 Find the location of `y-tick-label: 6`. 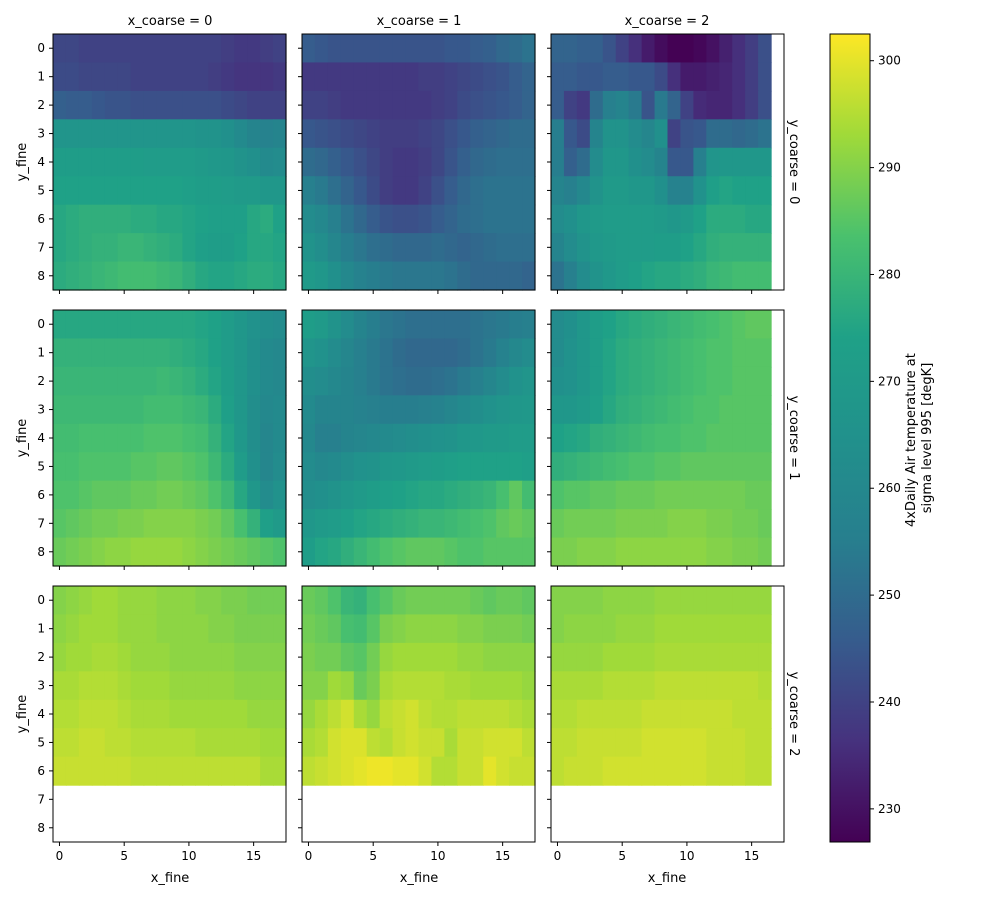

y-tick-label: 6 is located at coordinates (41, 771).